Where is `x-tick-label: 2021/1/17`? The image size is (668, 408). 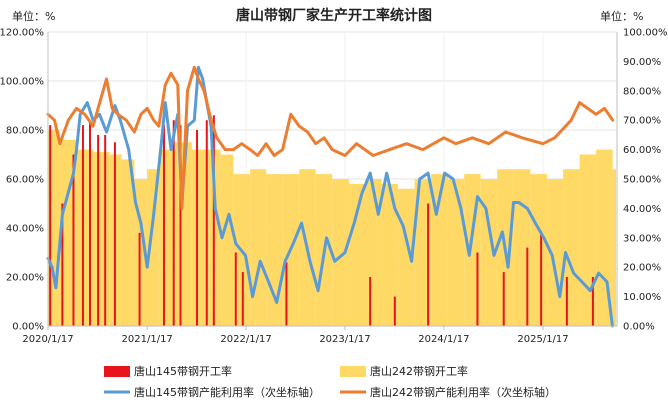 x-tick-label: 2021/1/17 is located at coordinates (147, 339).